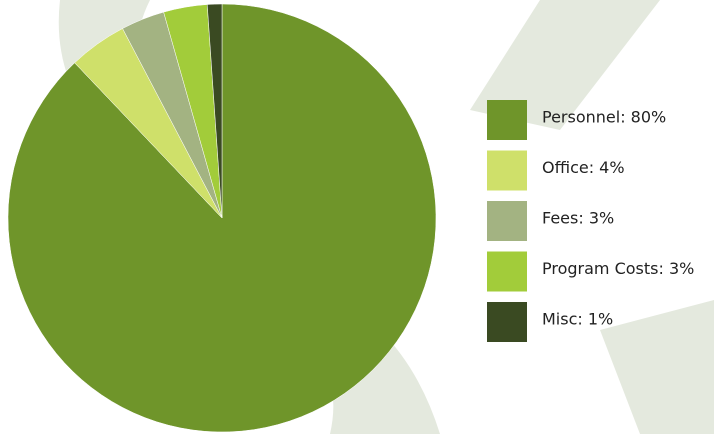 The image size is (714, 434). What do you see at coordinates (583, 167) in the screenshot?
I see `legend-label: Office: 4%` at bounding box center [583, 167].